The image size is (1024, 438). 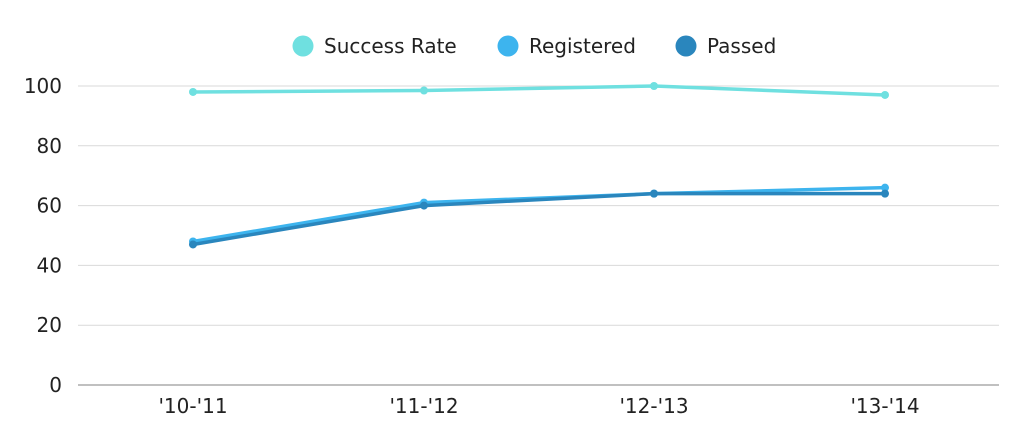 I want to click on series-success-rate, so click(x=539, y=90).